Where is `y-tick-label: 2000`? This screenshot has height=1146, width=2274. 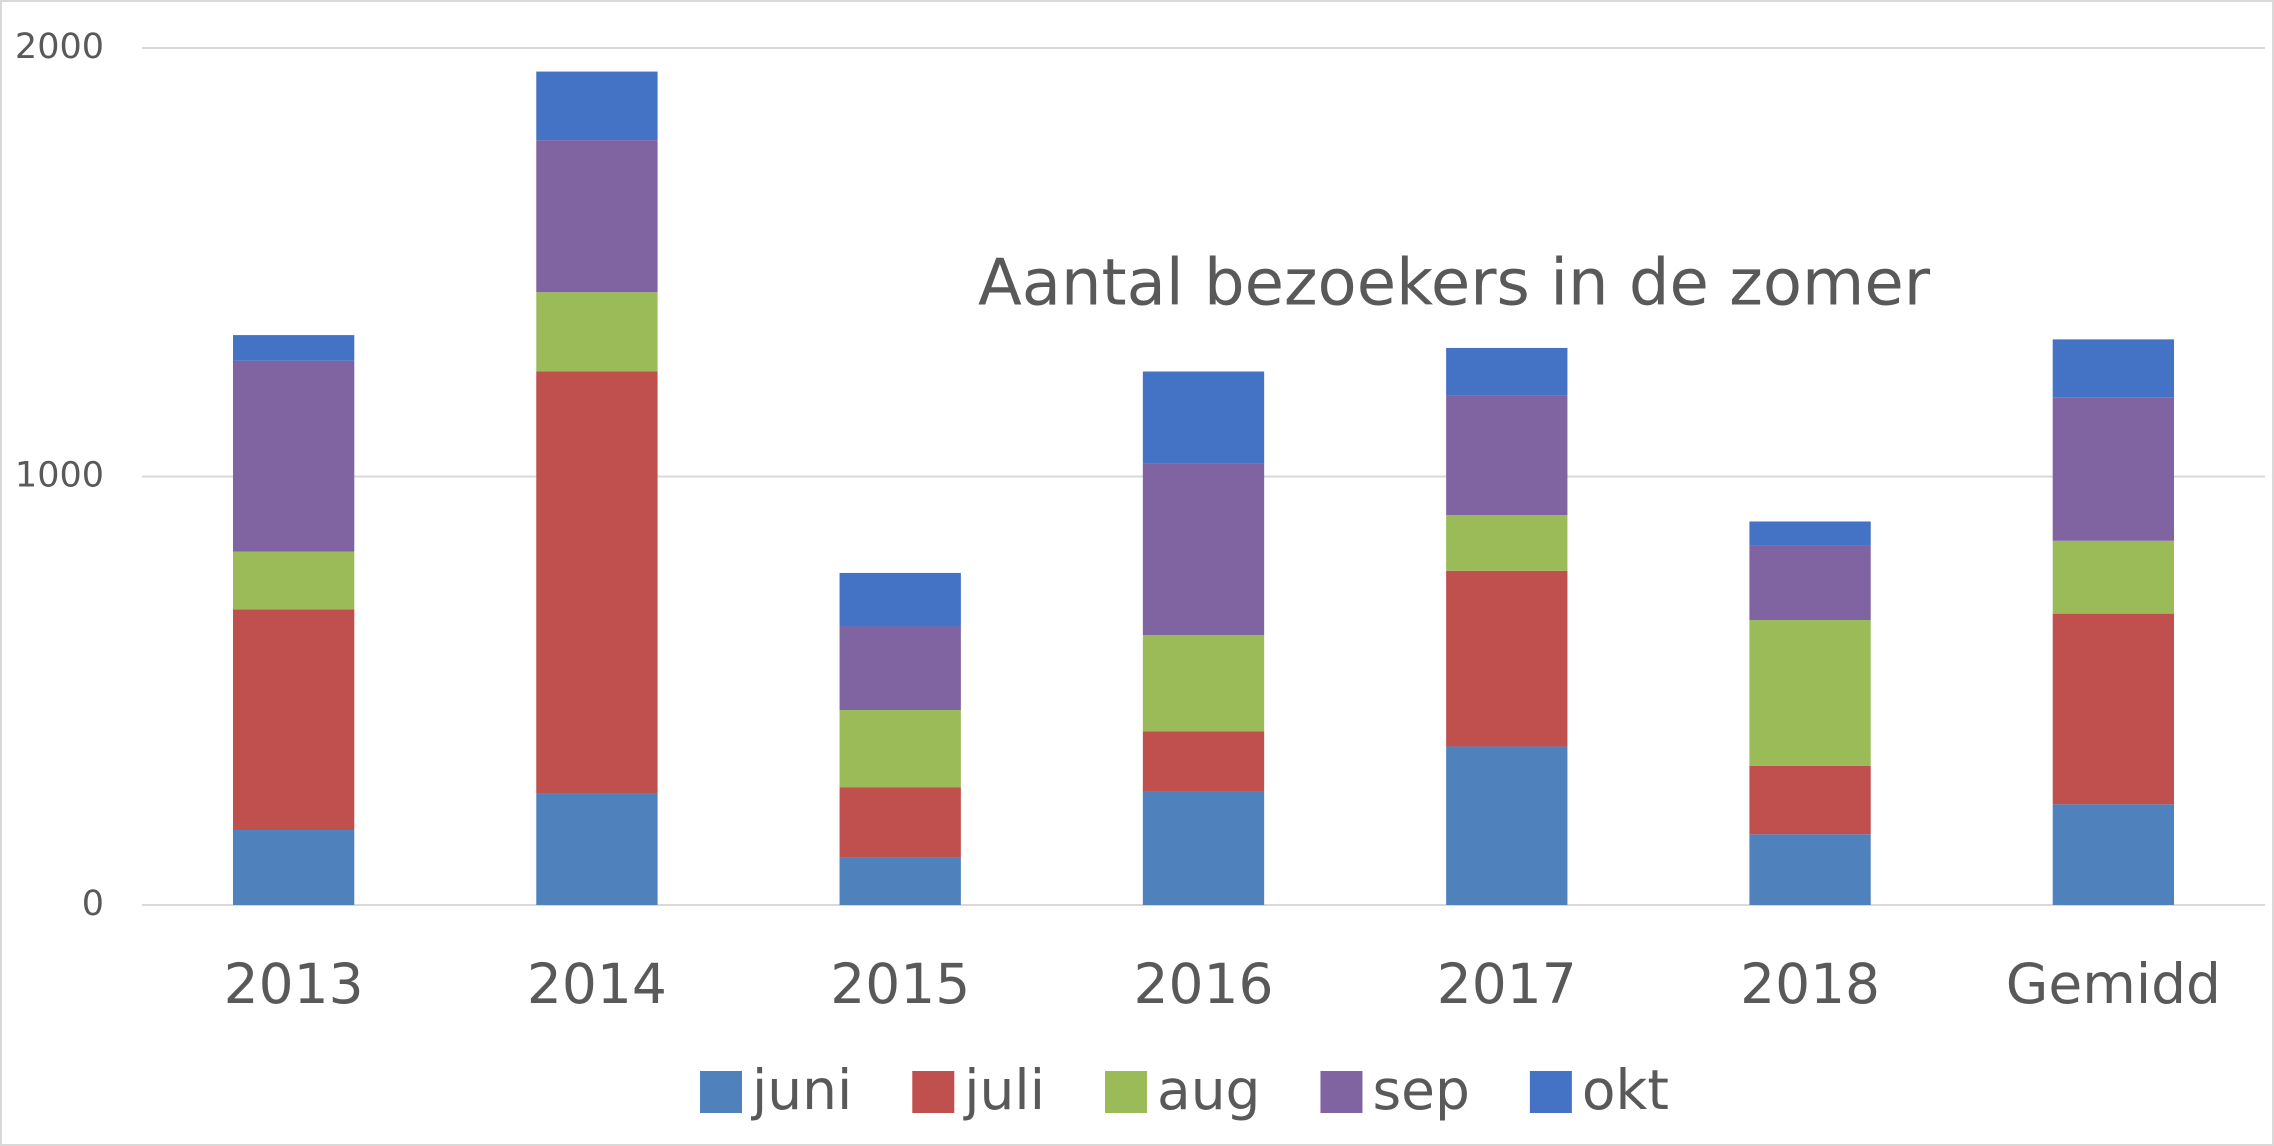 y-tick-label: 2000 is located at coordinates (59, 47).